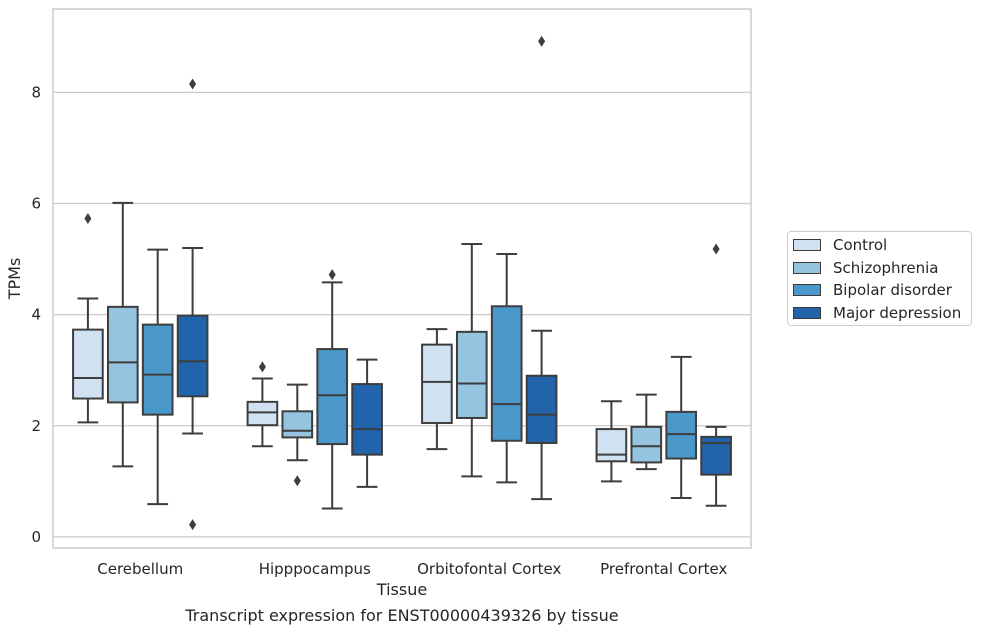 Image resolution: width=983 pixels, height=634 pixels. Describe the element at coordinates (36, 426) in the screenshot. I see `y-tick-label: 2` at that location.